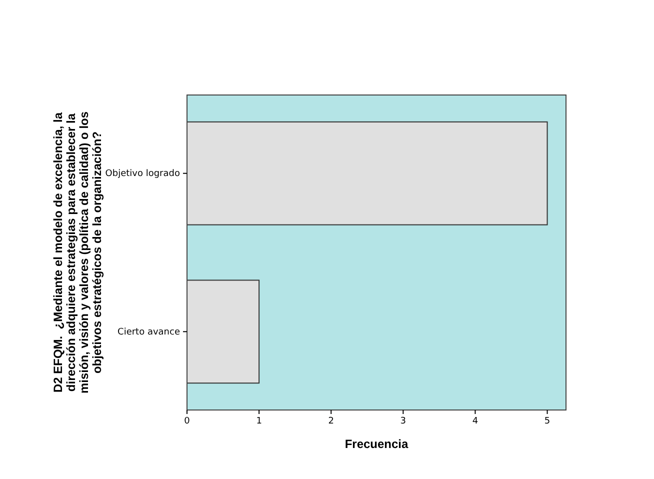 The height and width of the screenshot is (479, 654). I want to click on x-tick-label: 5, so click(547, 421).